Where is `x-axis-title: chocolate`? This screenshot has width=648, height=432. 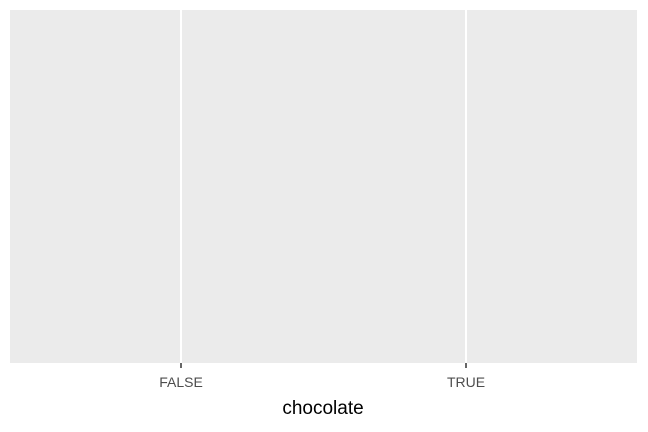 x-axis-title: chocolate is located at coordinates (322, 408).